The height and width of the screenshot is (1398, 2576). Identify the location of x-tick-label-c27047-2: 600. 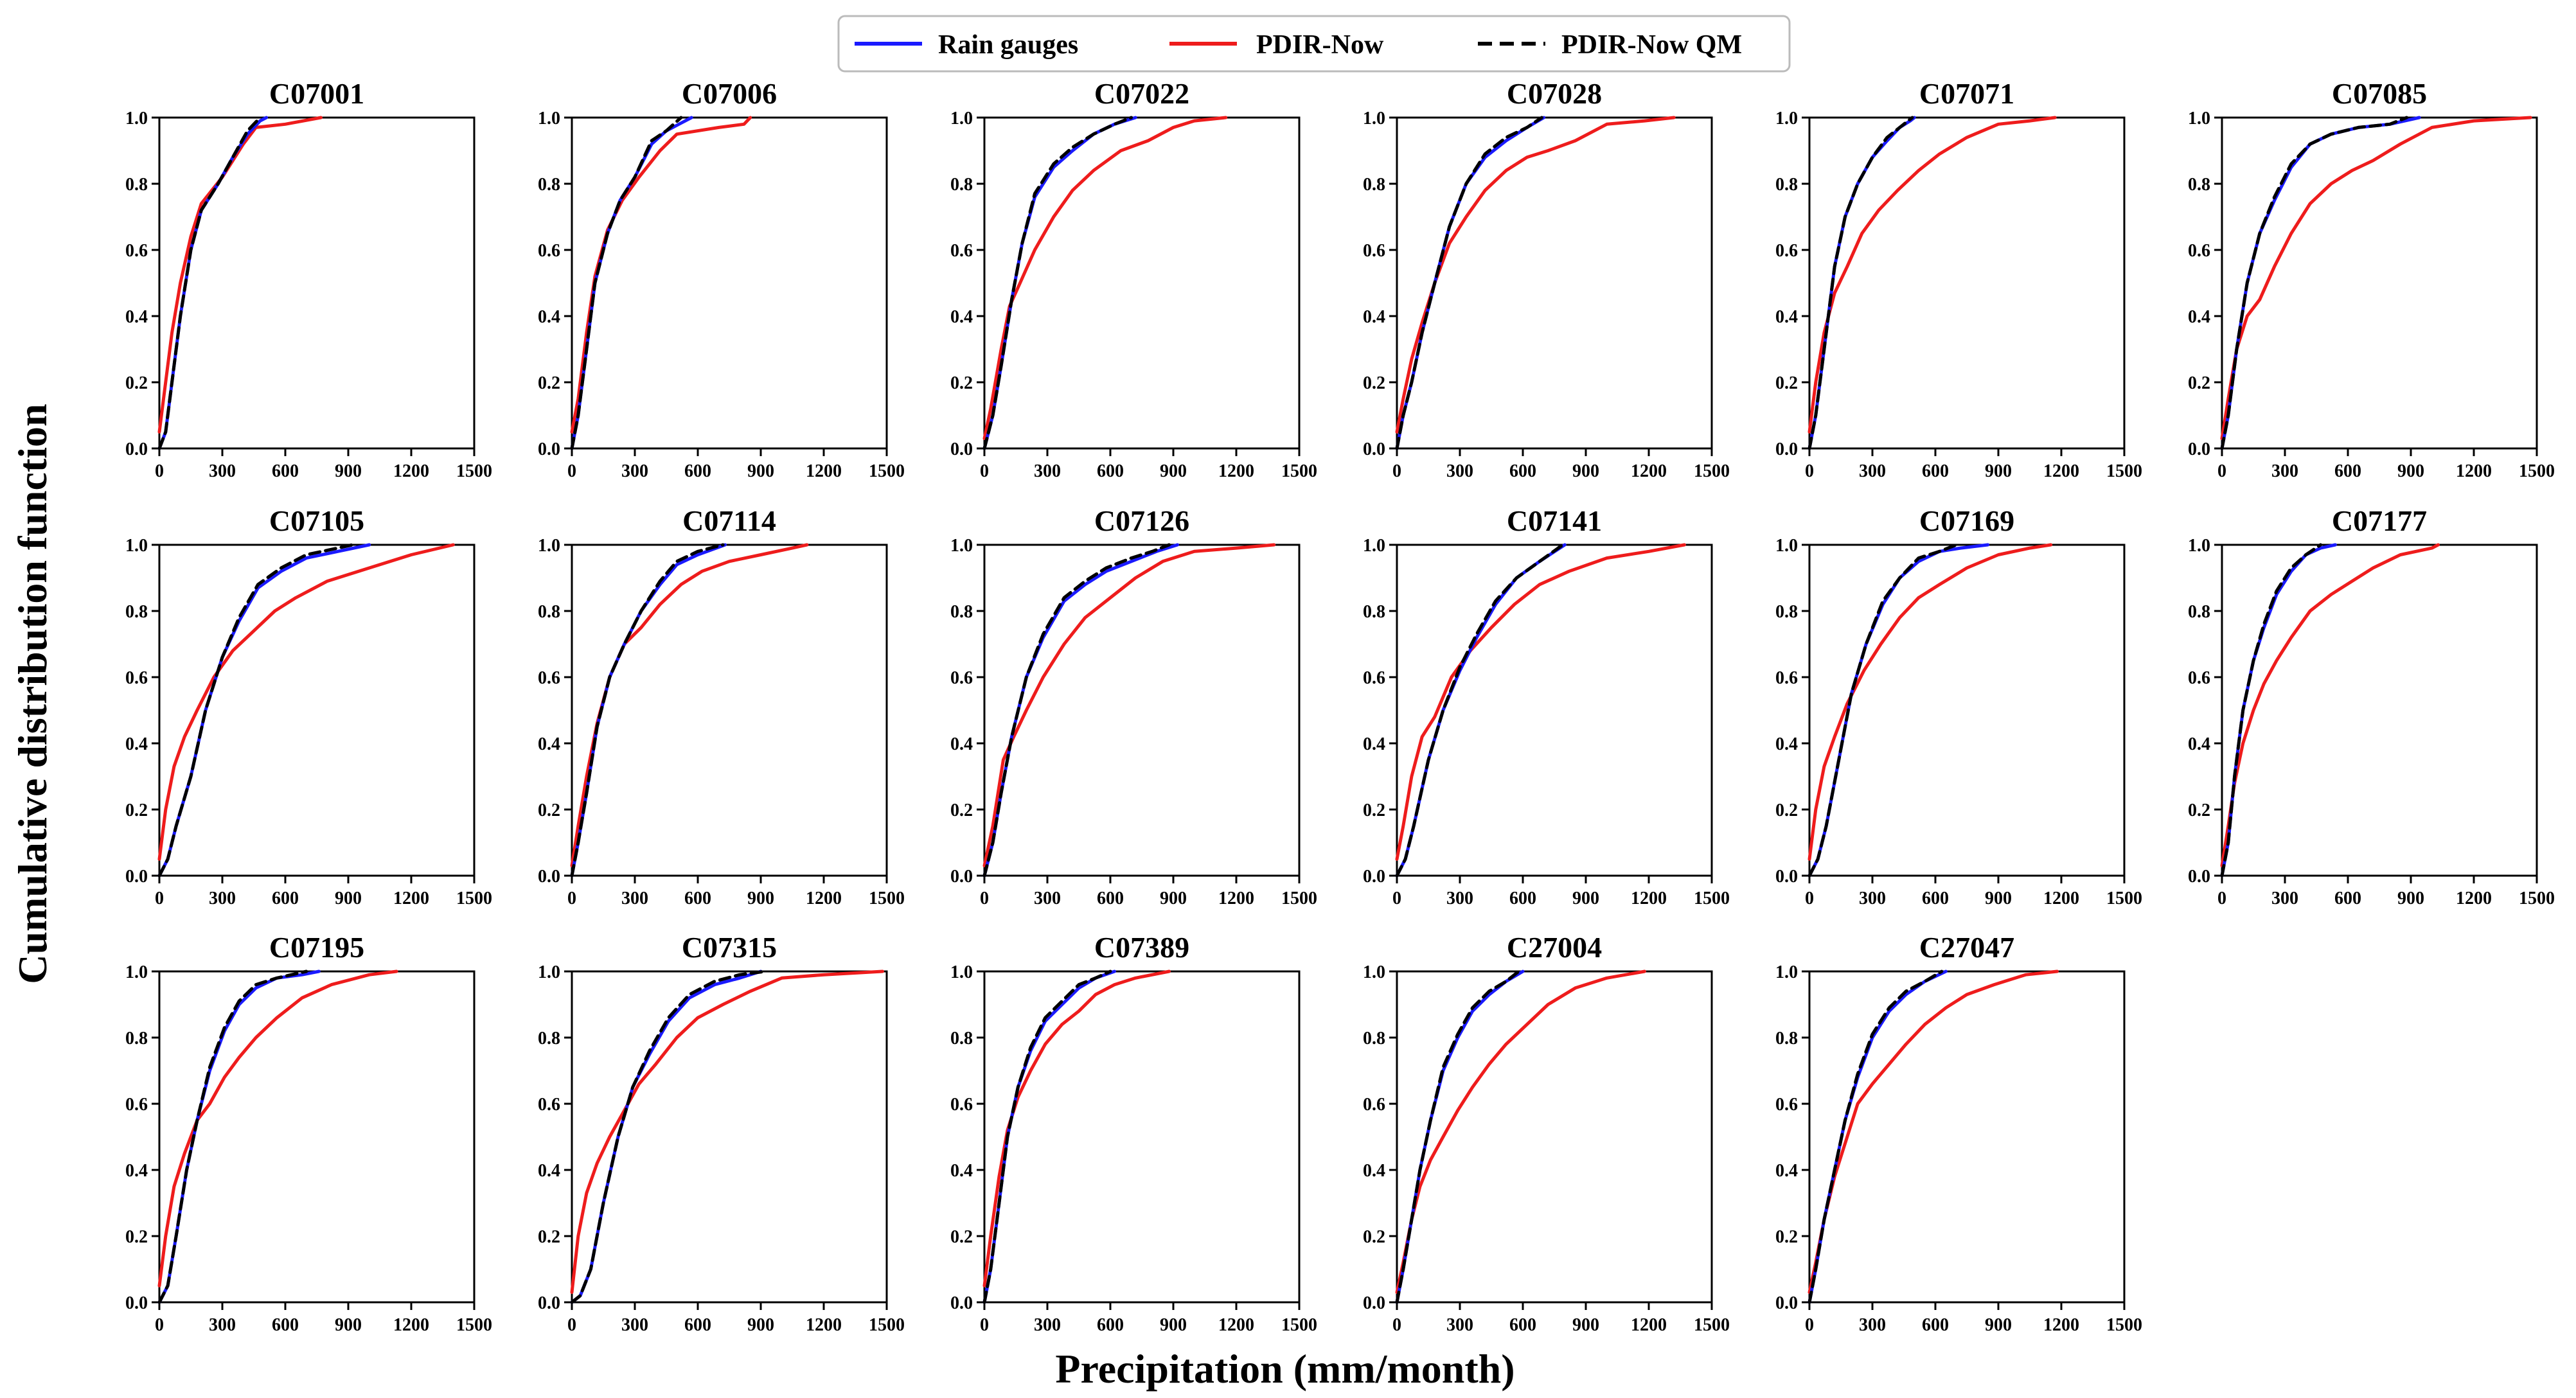
(1936, 1325).